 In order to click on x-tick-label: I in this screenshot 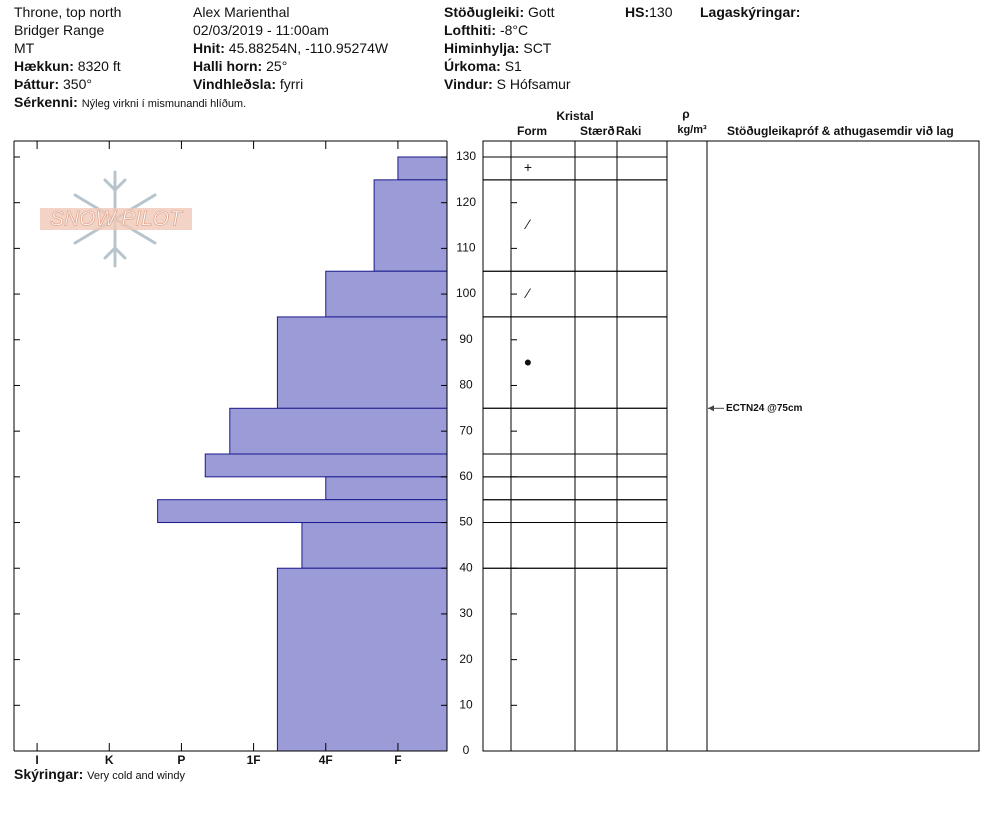, I will do `click(36, 760)`.